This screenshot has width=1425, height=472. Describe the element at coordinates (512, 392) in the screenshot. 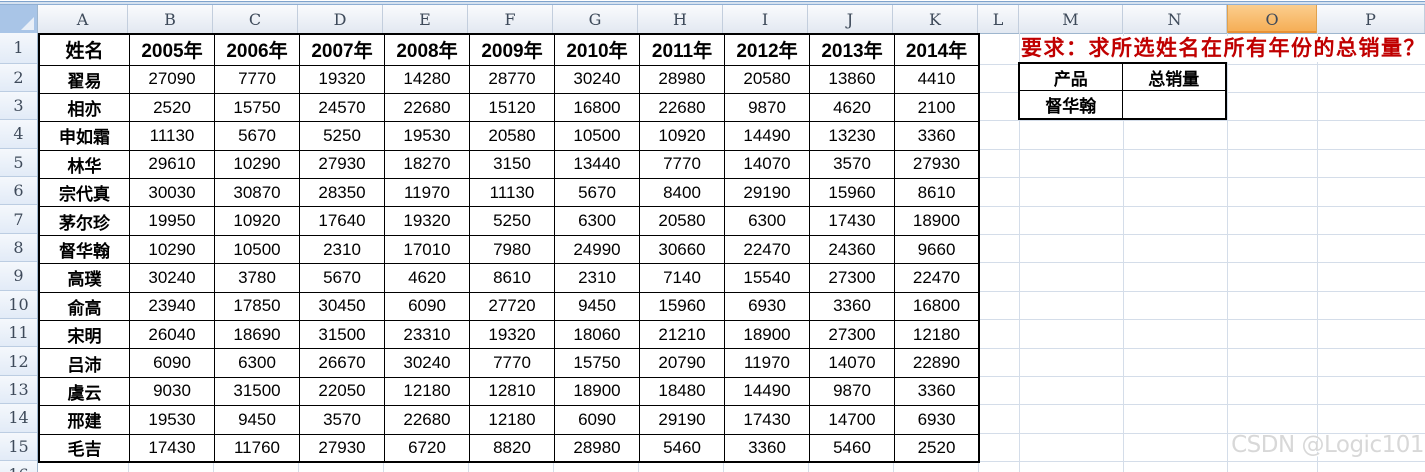

I see `table-value-cell: 12810` at that location.